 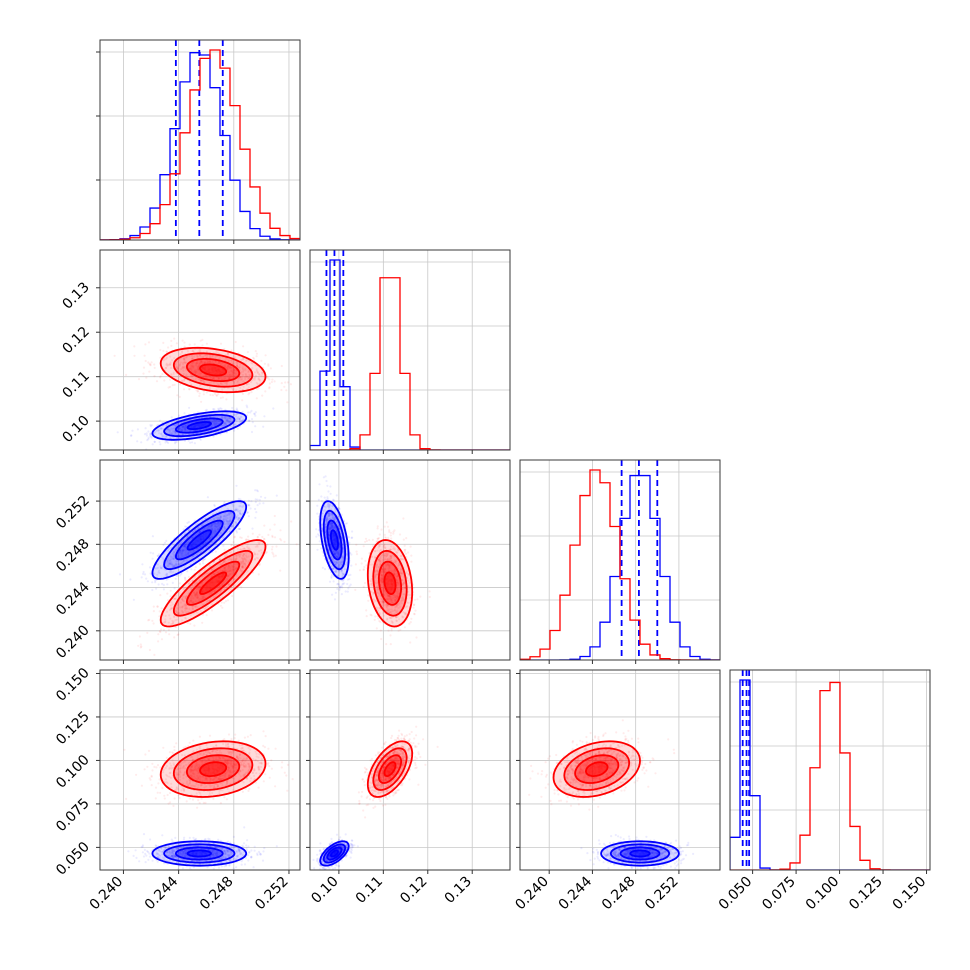 I want to click on tick-label-y: 0.12, so click(x=75, y=340).